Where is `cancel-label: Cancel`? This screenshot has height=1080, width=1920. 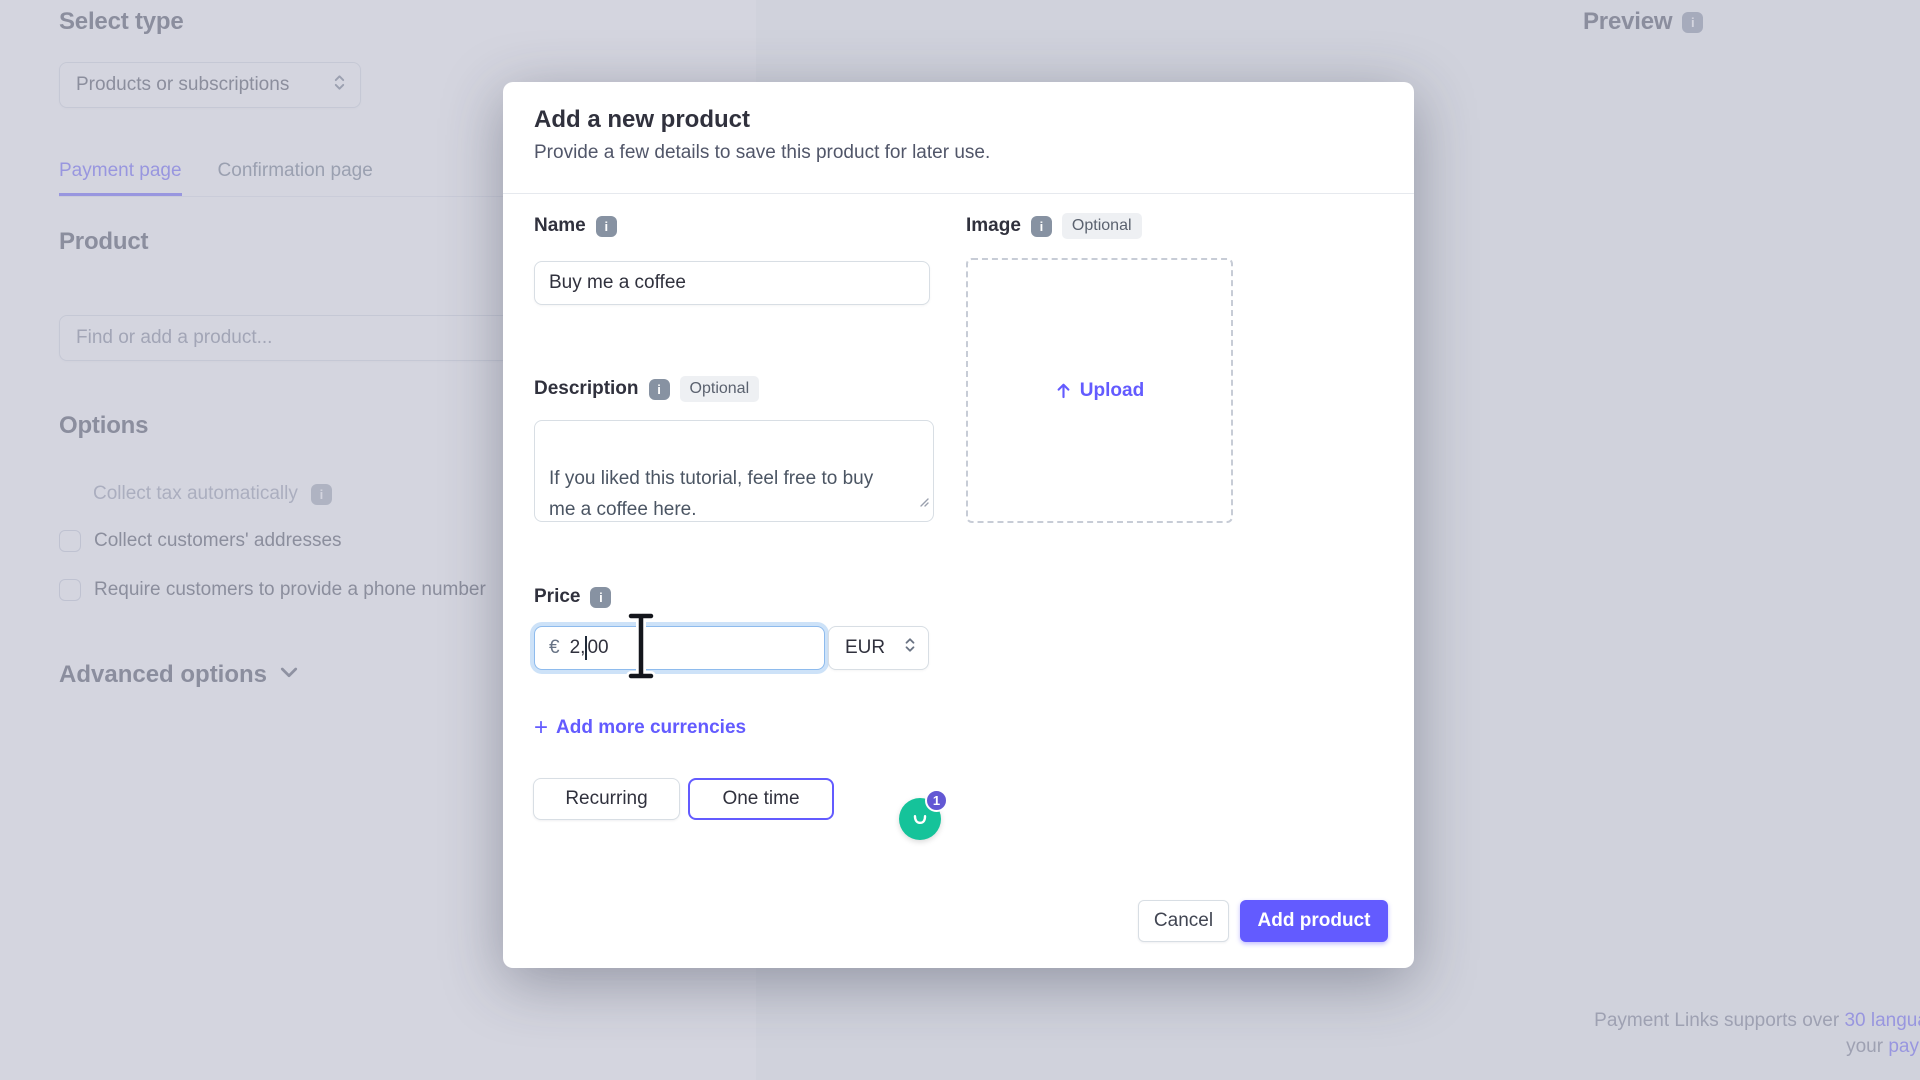
cancel-label: Cancel is located at coordinates (1183, 920).